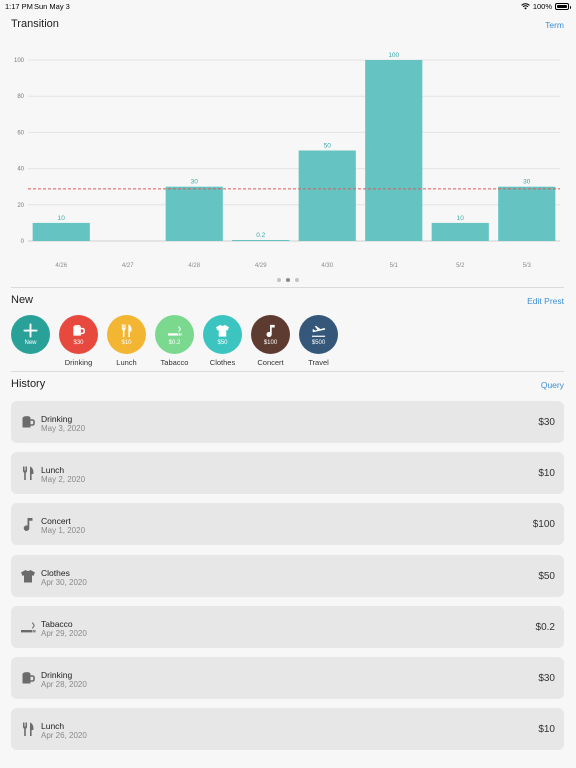  What do you see at coordinates (287, 626) in the screenshot?
I see `history-row: Tabacco Apr 29, 2020 $0.2` at bounding box center [287, 626].